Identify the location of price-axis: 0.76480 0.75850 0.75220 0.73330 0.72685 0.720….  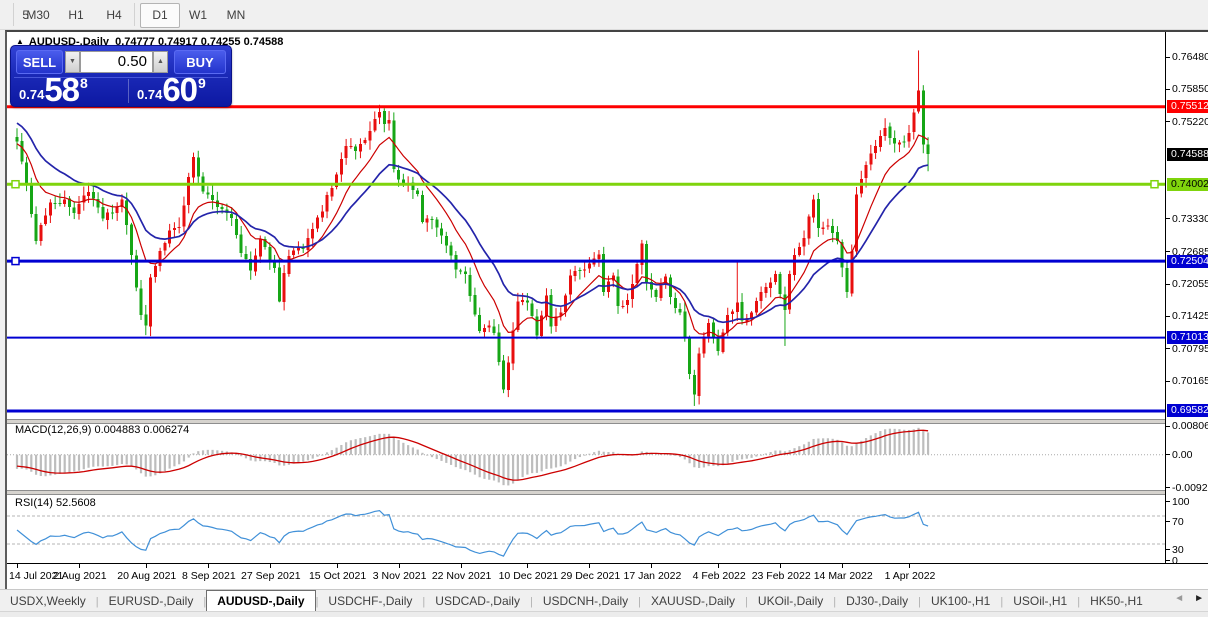
(1186, 299).